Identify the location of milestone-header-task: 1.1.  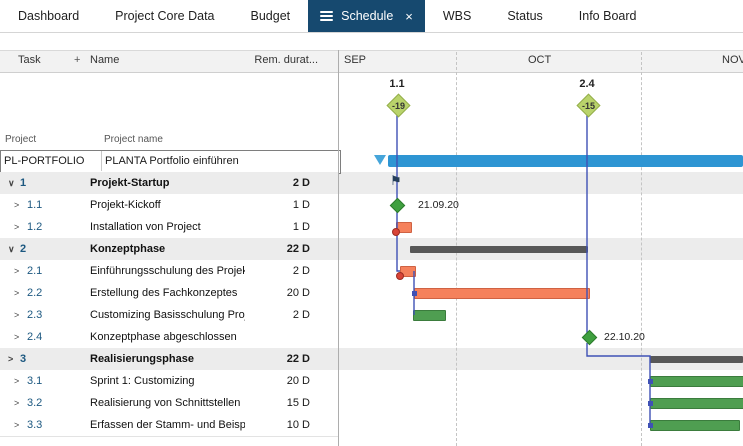
(397, 84).